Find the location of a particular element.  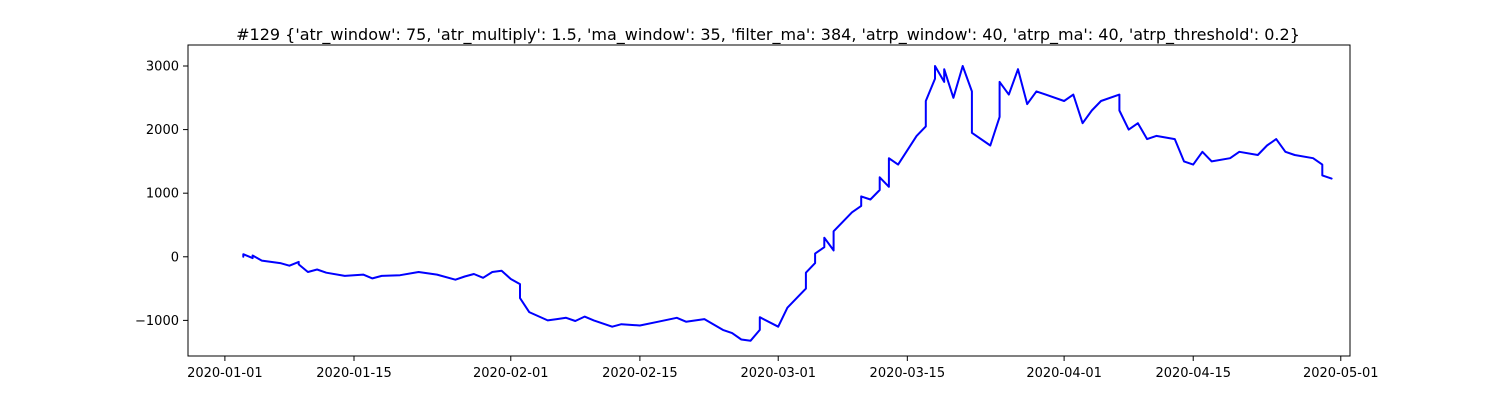

x-tick-label: 2020-04-01 is located at coordinates (1064, 373).